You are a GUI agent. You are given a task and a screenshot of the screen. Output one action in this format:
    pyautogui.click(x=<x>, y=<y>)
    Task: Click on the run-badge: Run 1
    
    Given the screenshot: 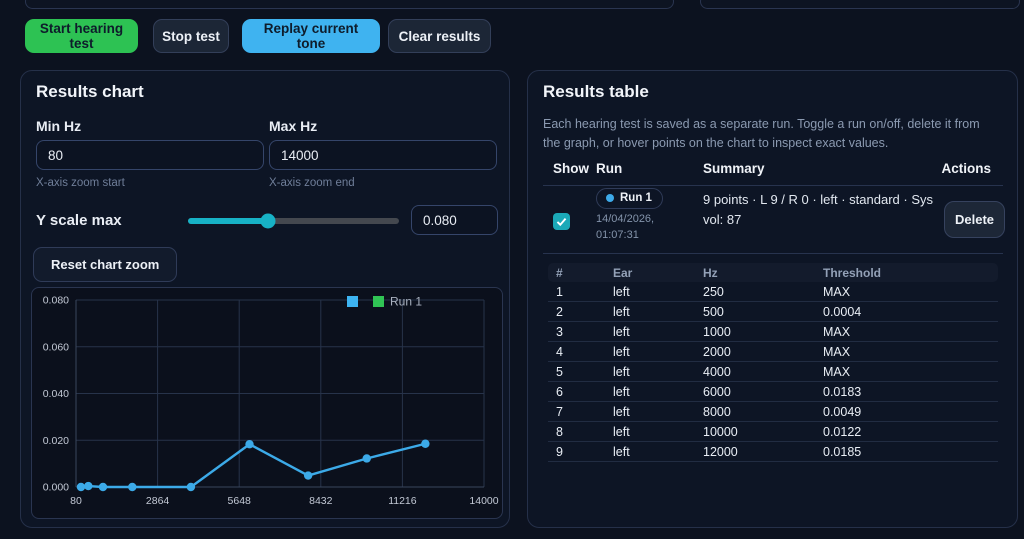 What is the action you would take?
    pyautogui.click(x=629, y=198)
    